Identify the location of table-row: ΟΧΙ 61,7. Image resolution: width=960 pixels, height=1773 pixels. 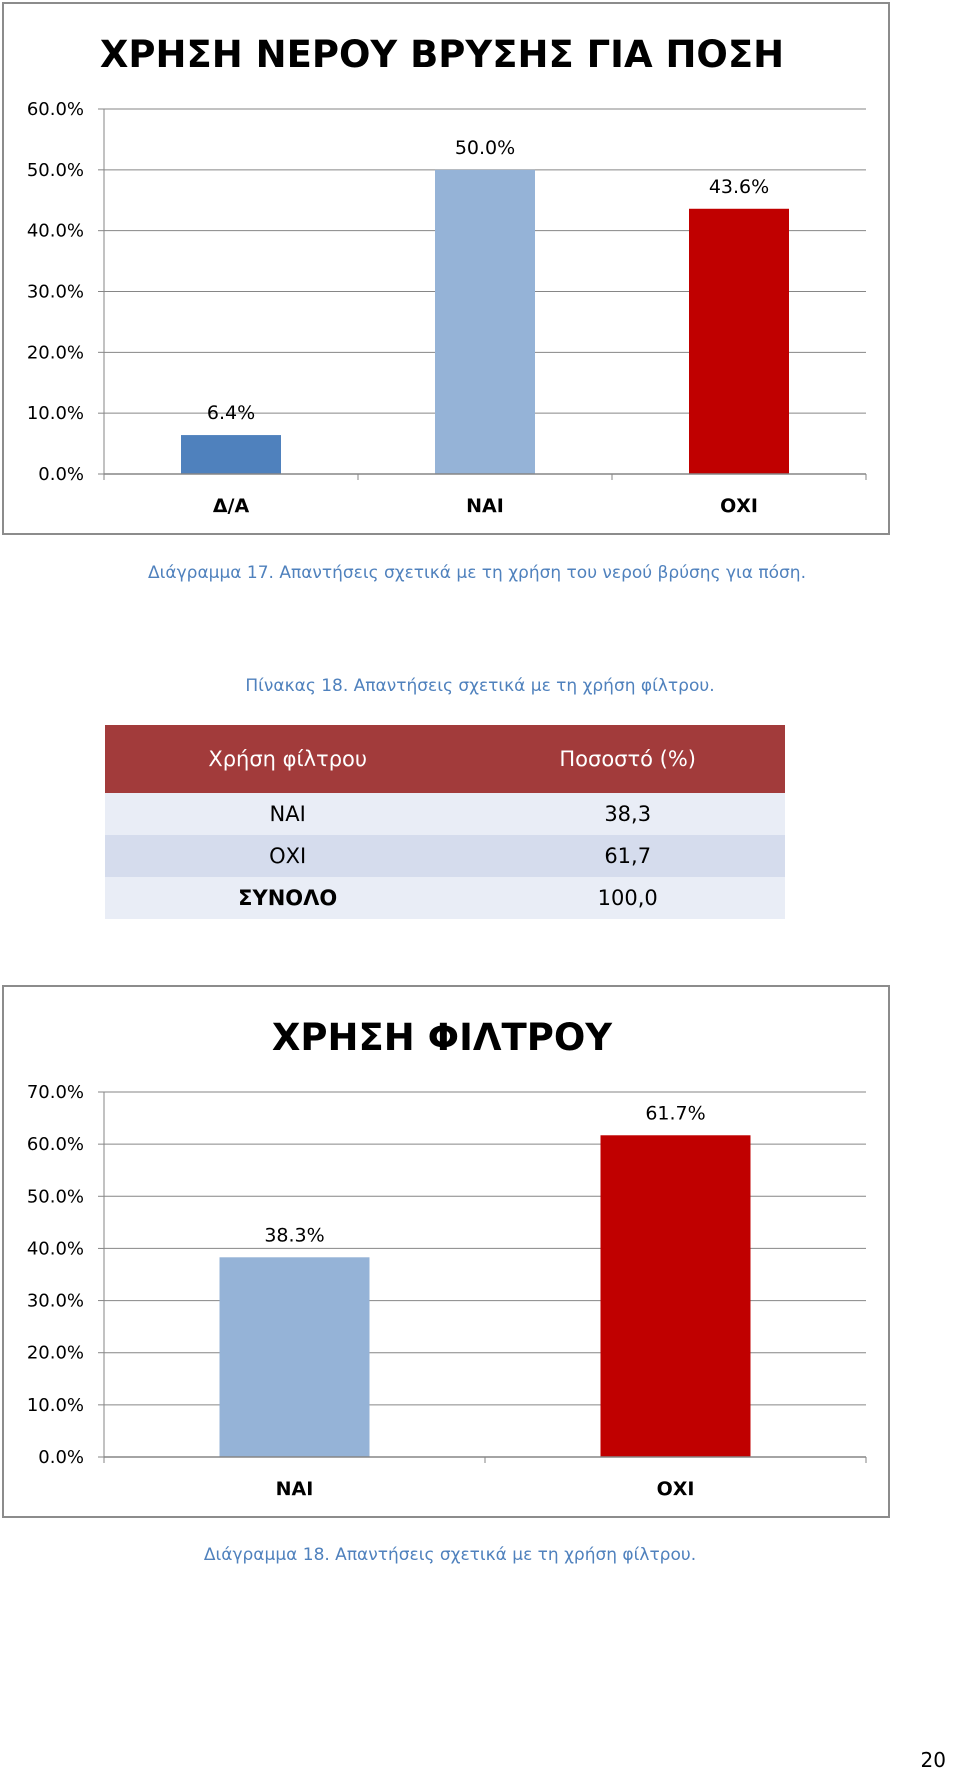
(445, 856).